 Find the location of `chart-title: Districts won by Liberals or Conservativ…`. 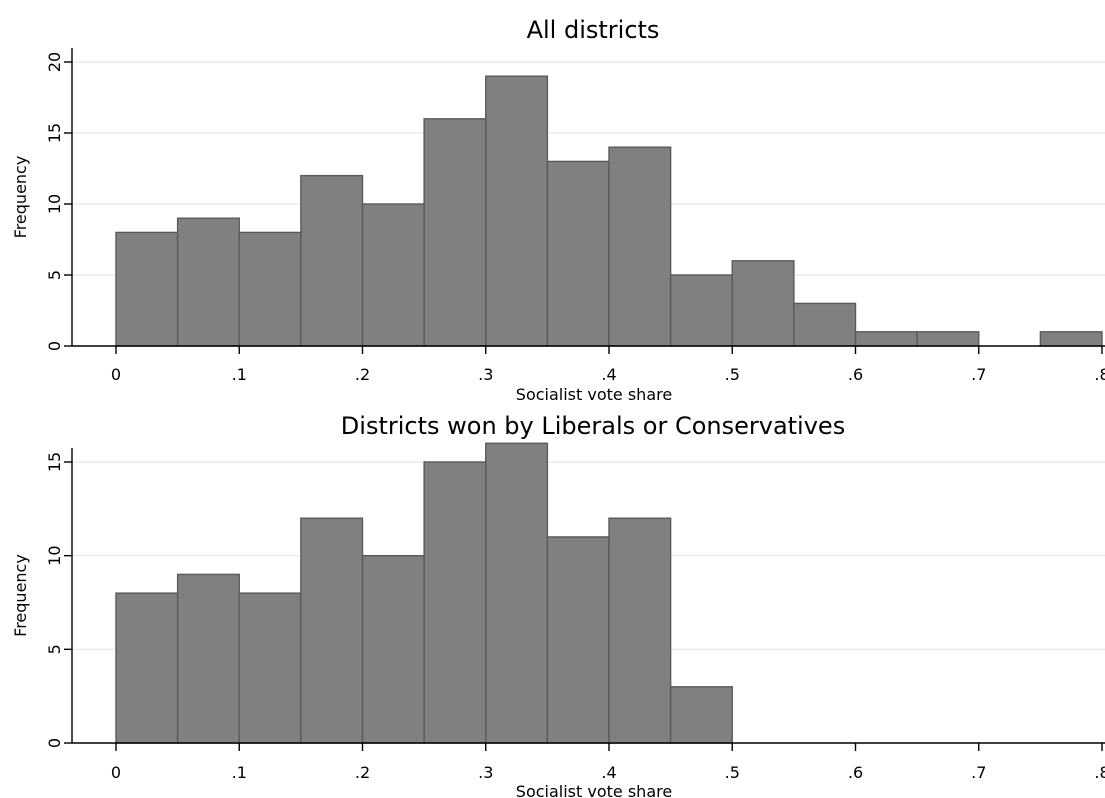

chart-title: Districts won by Liberals or Conservativ… is located at coordinates (593, 426).